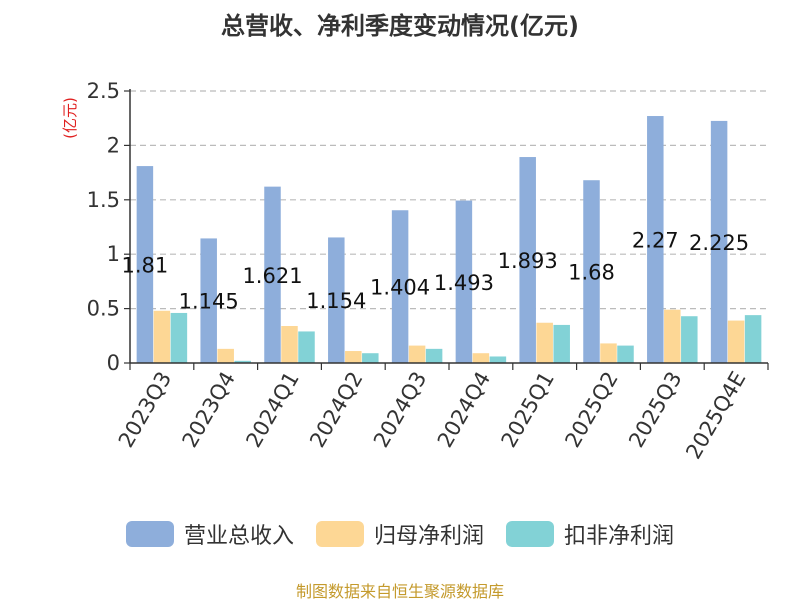 The width and height of the screenshot is (800, 602). I want to click on bar-series1-2024Q4, so click(481, 358).